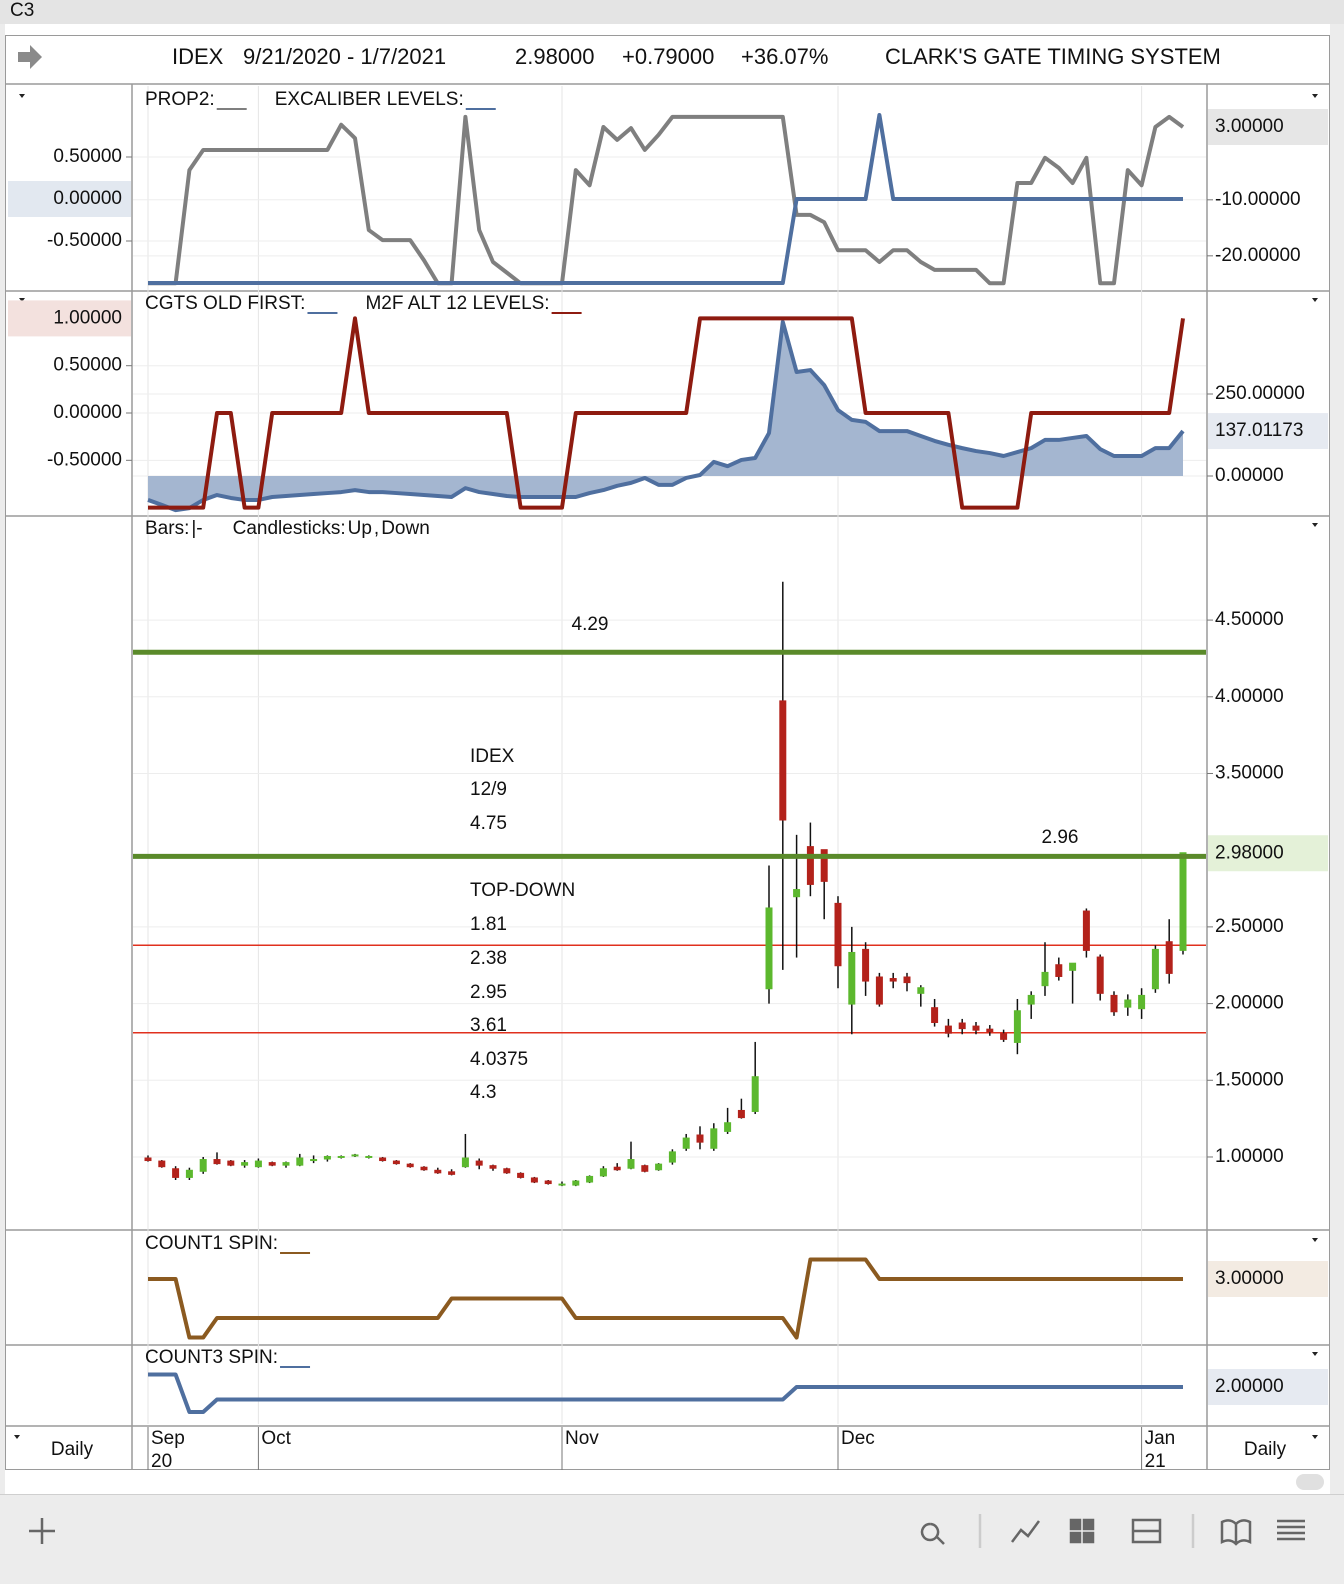 This screenshot has width=1344, height=1584. What do you see at coordinates (1249, 852) in the screenshot?
I see `last-value-label: 2.98000` at bounding box center [1249, 852].